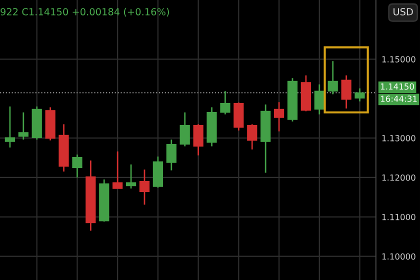 The height and width of the screenshot is (280, 420). What do you see at coordinates (397, 86) in the screenshot?
I see `ref-line-label: 1.14150` at bounding box center [397, 86].